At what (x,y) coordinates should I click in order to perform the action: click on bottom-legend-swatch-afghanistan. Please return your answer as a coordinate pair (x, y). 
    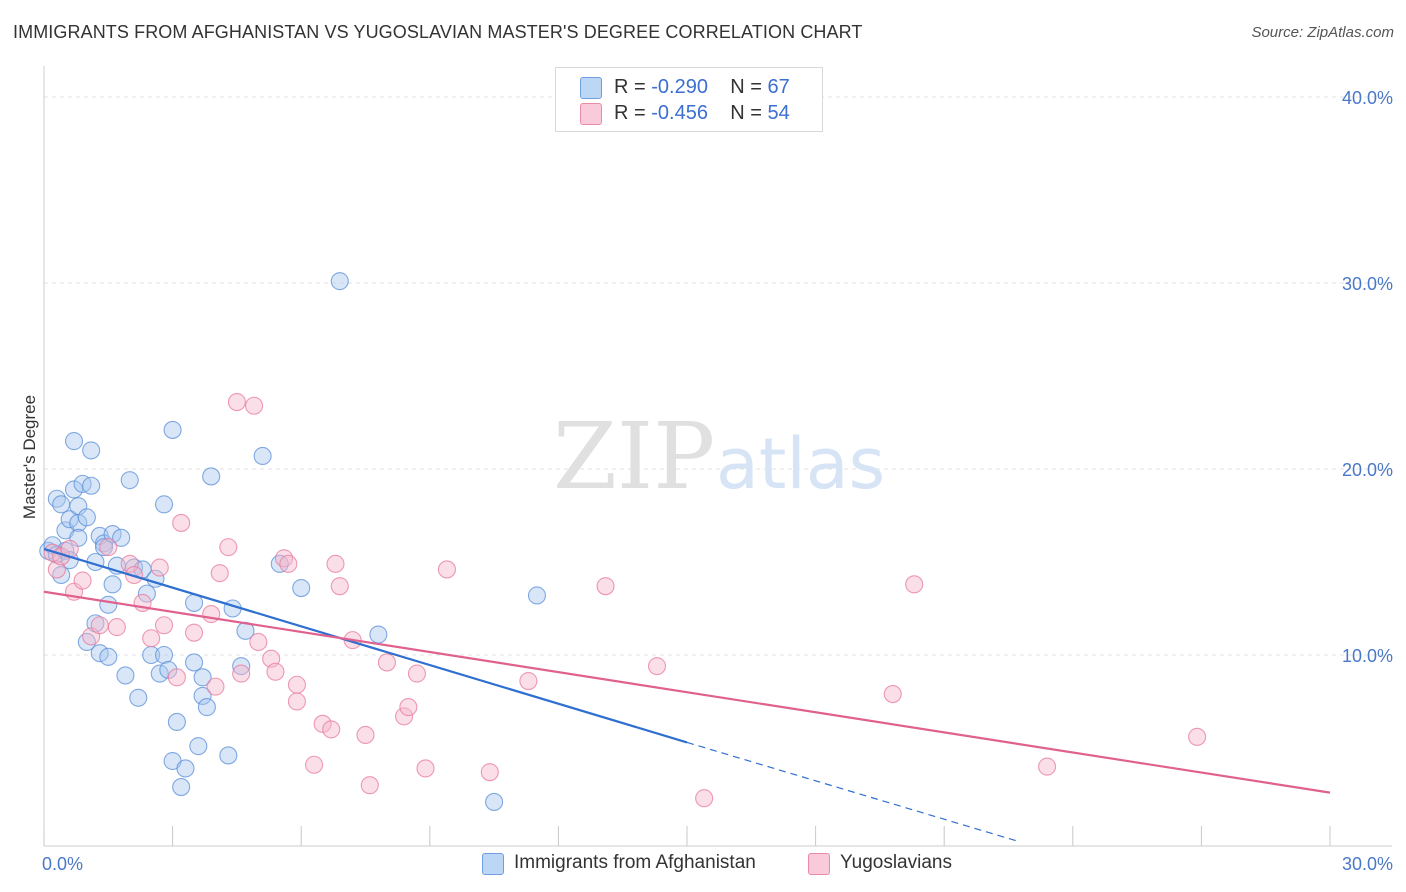
    Looking at the image, I should click on (493, 864).